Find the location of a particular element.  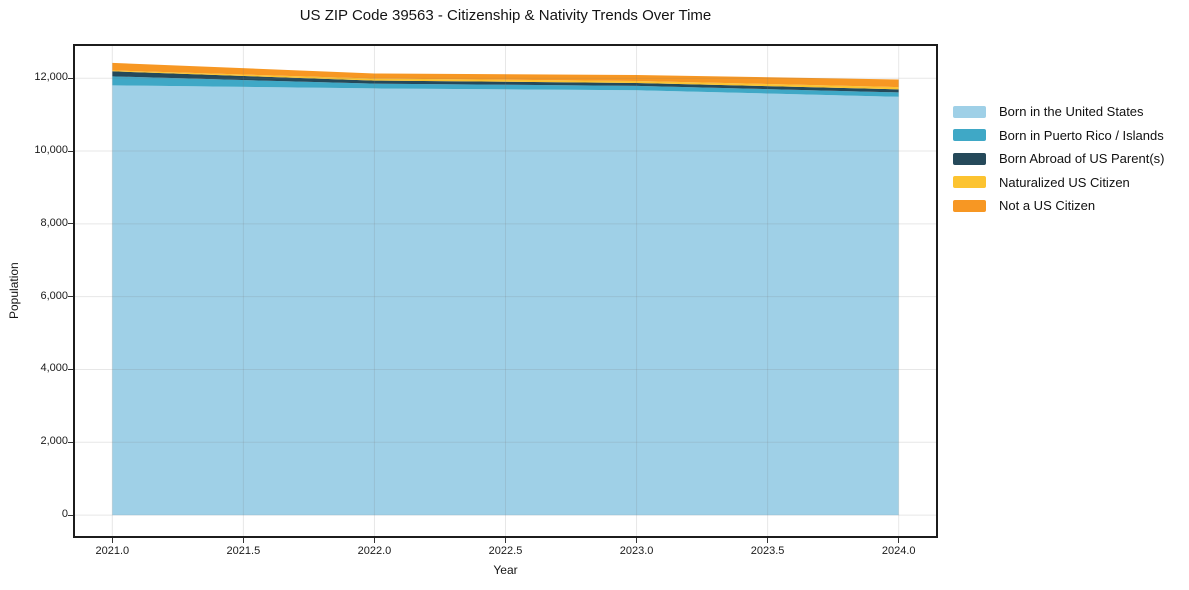

x-tick-label: 2022.5 is located at coordinates (505, 551).